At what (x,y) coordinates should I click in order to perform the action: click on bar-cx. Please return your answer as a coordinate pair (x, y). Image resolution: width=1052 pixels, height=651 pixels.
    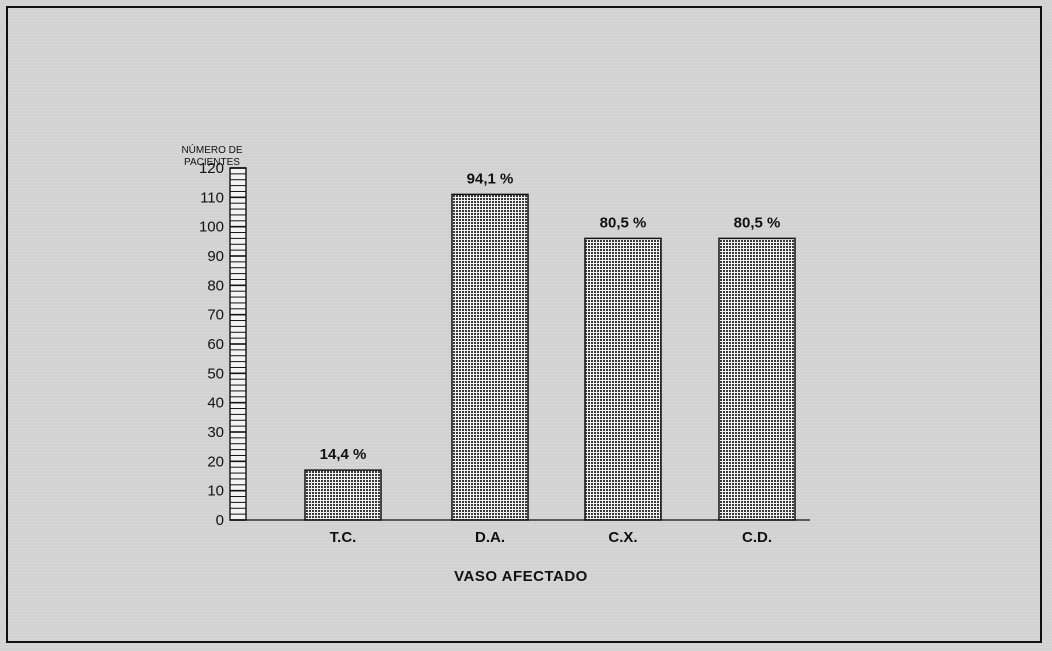
    Looking at the image, I should click on (623, 379).